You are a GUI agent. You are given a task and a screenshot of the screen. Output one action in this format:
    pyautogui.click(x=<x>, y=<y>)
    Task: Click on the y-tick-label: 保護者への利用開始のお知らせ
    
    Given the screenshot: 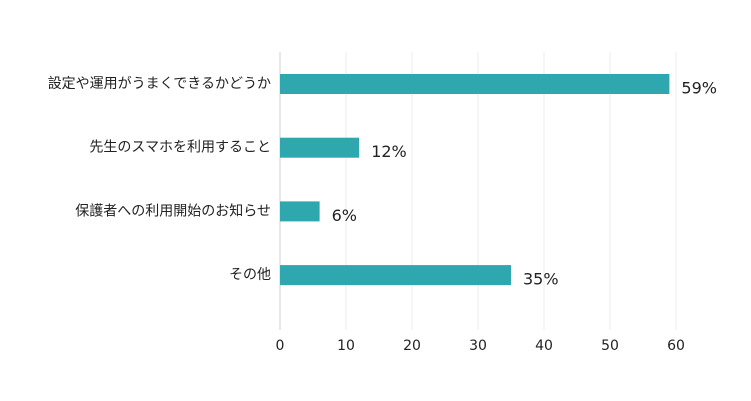 What is the action you would take?
    pyautogui.click(x=173, y=210)
    